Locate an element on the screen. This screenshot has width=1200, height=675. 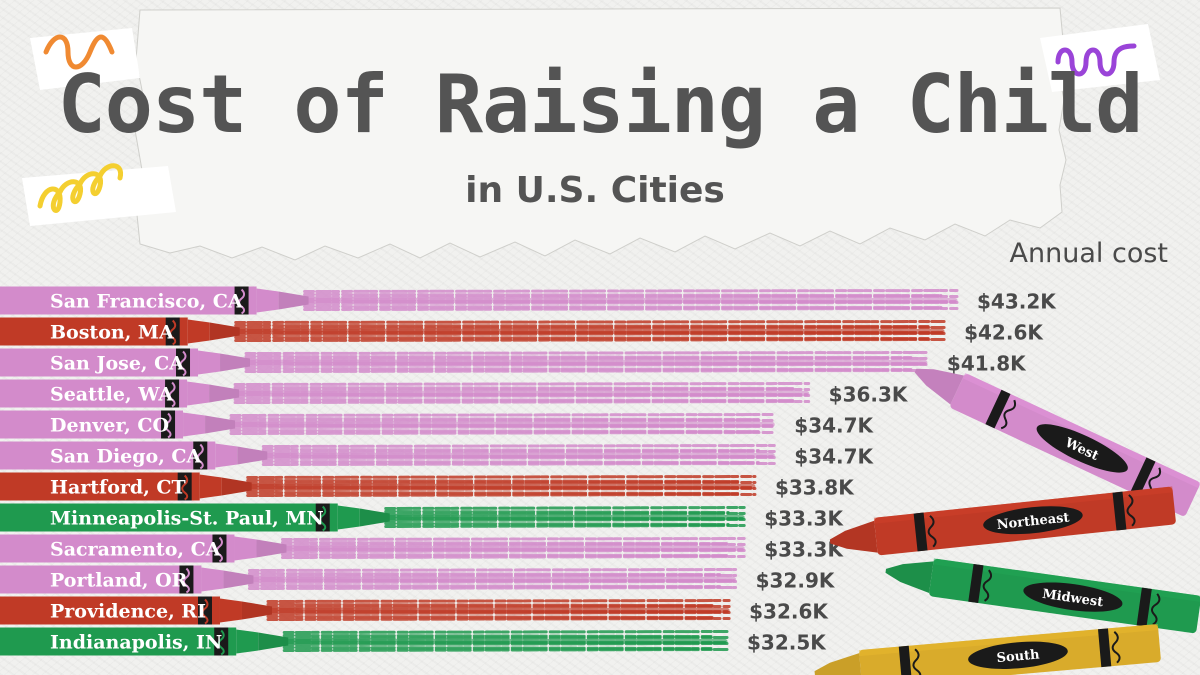
bar-row: San Diego, CA $34.7K is located at coordinates (437, 455).